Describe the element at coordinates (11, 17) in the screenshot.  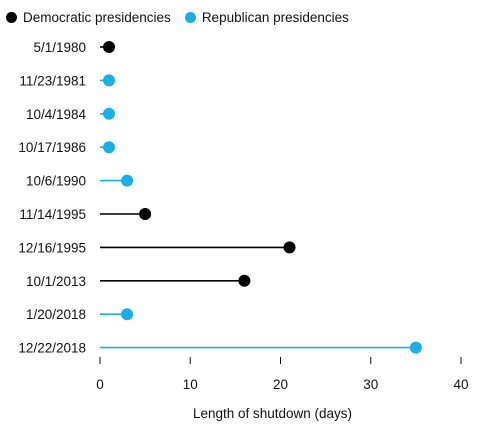
I see `legend-dot-democratic` at that location.